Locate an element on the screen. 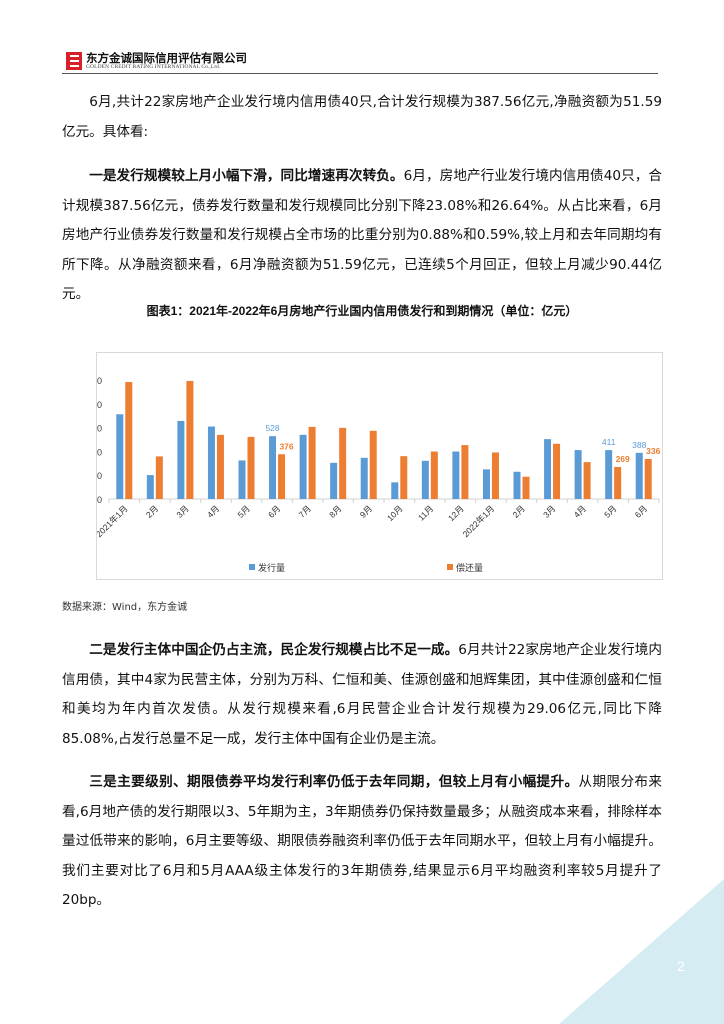  data-source: 数据来源：Wind，东方金诚 is located at coordinates (125, 607).